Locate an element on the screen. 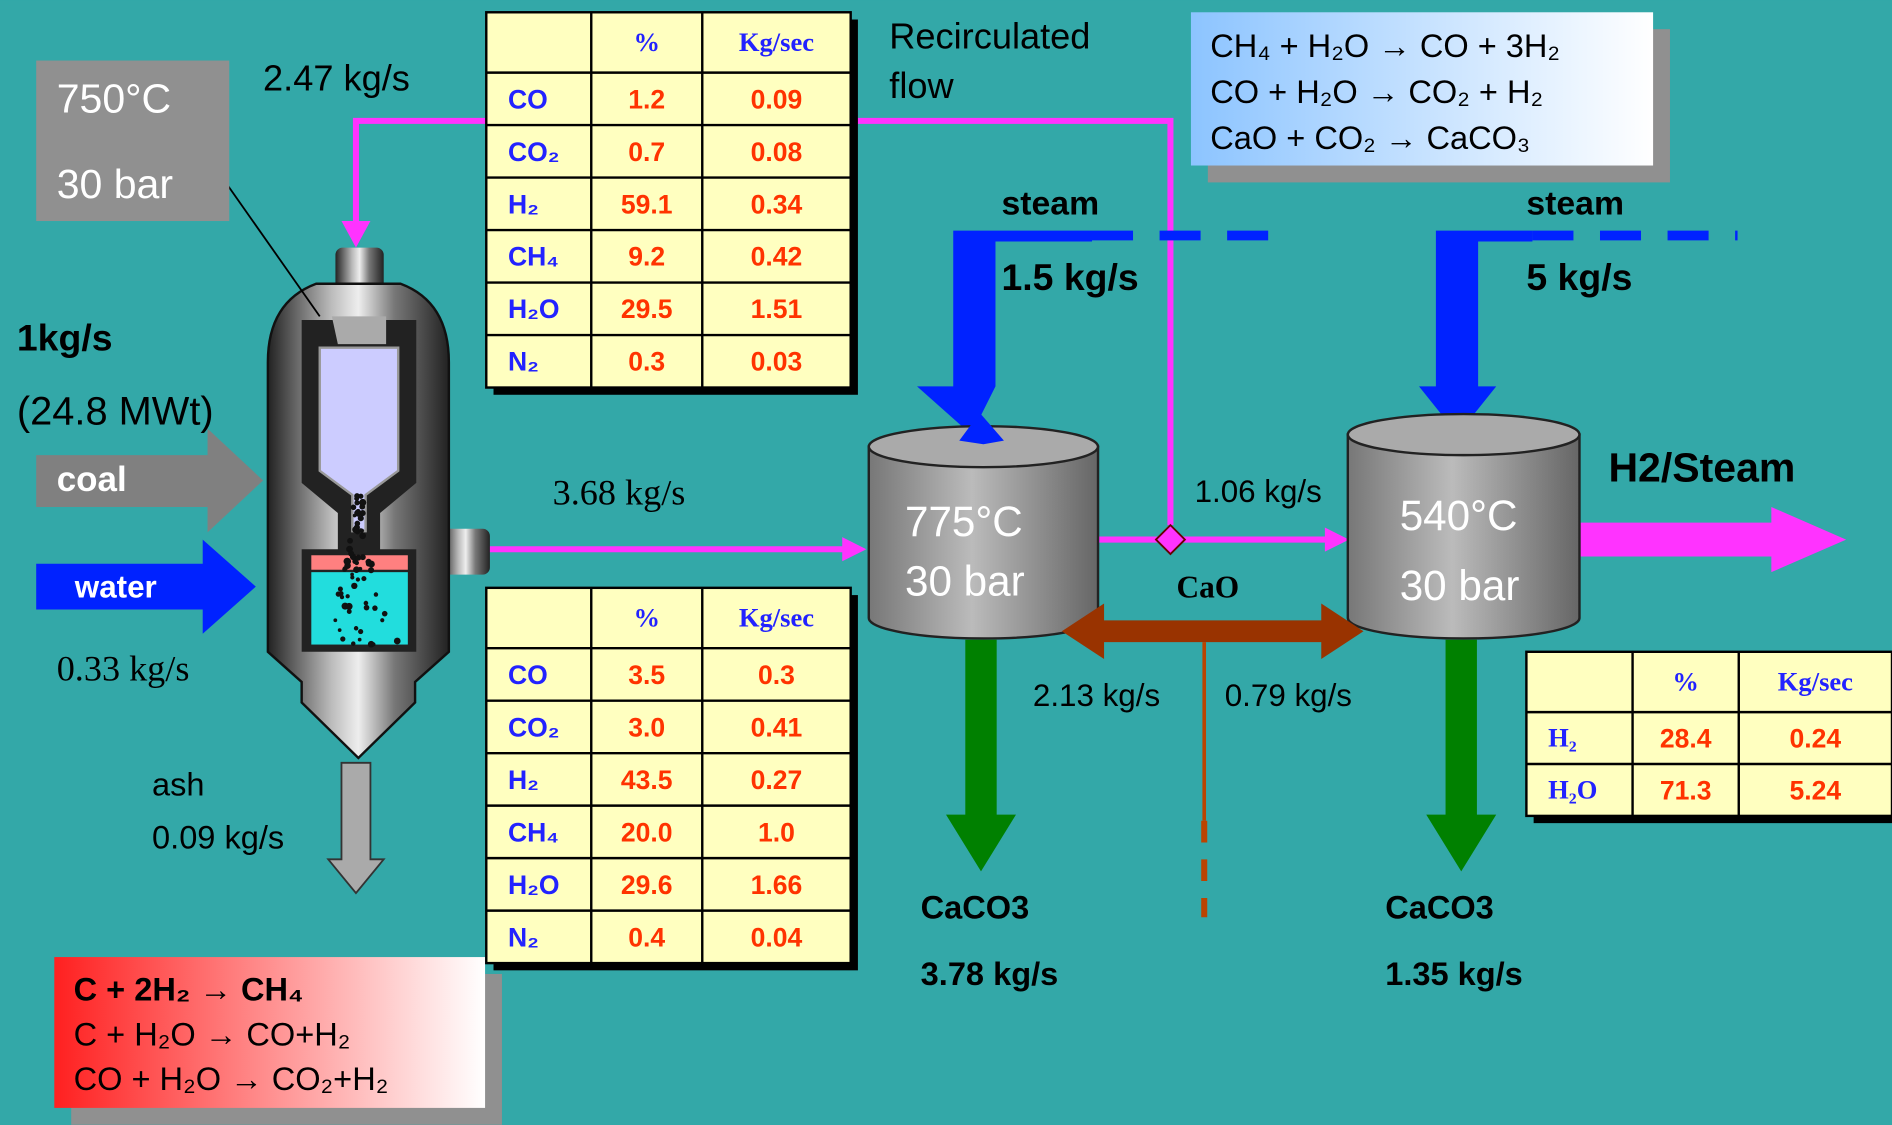 The image size is (1892, 1125). recycle-line is located at coordinates (420, 170).